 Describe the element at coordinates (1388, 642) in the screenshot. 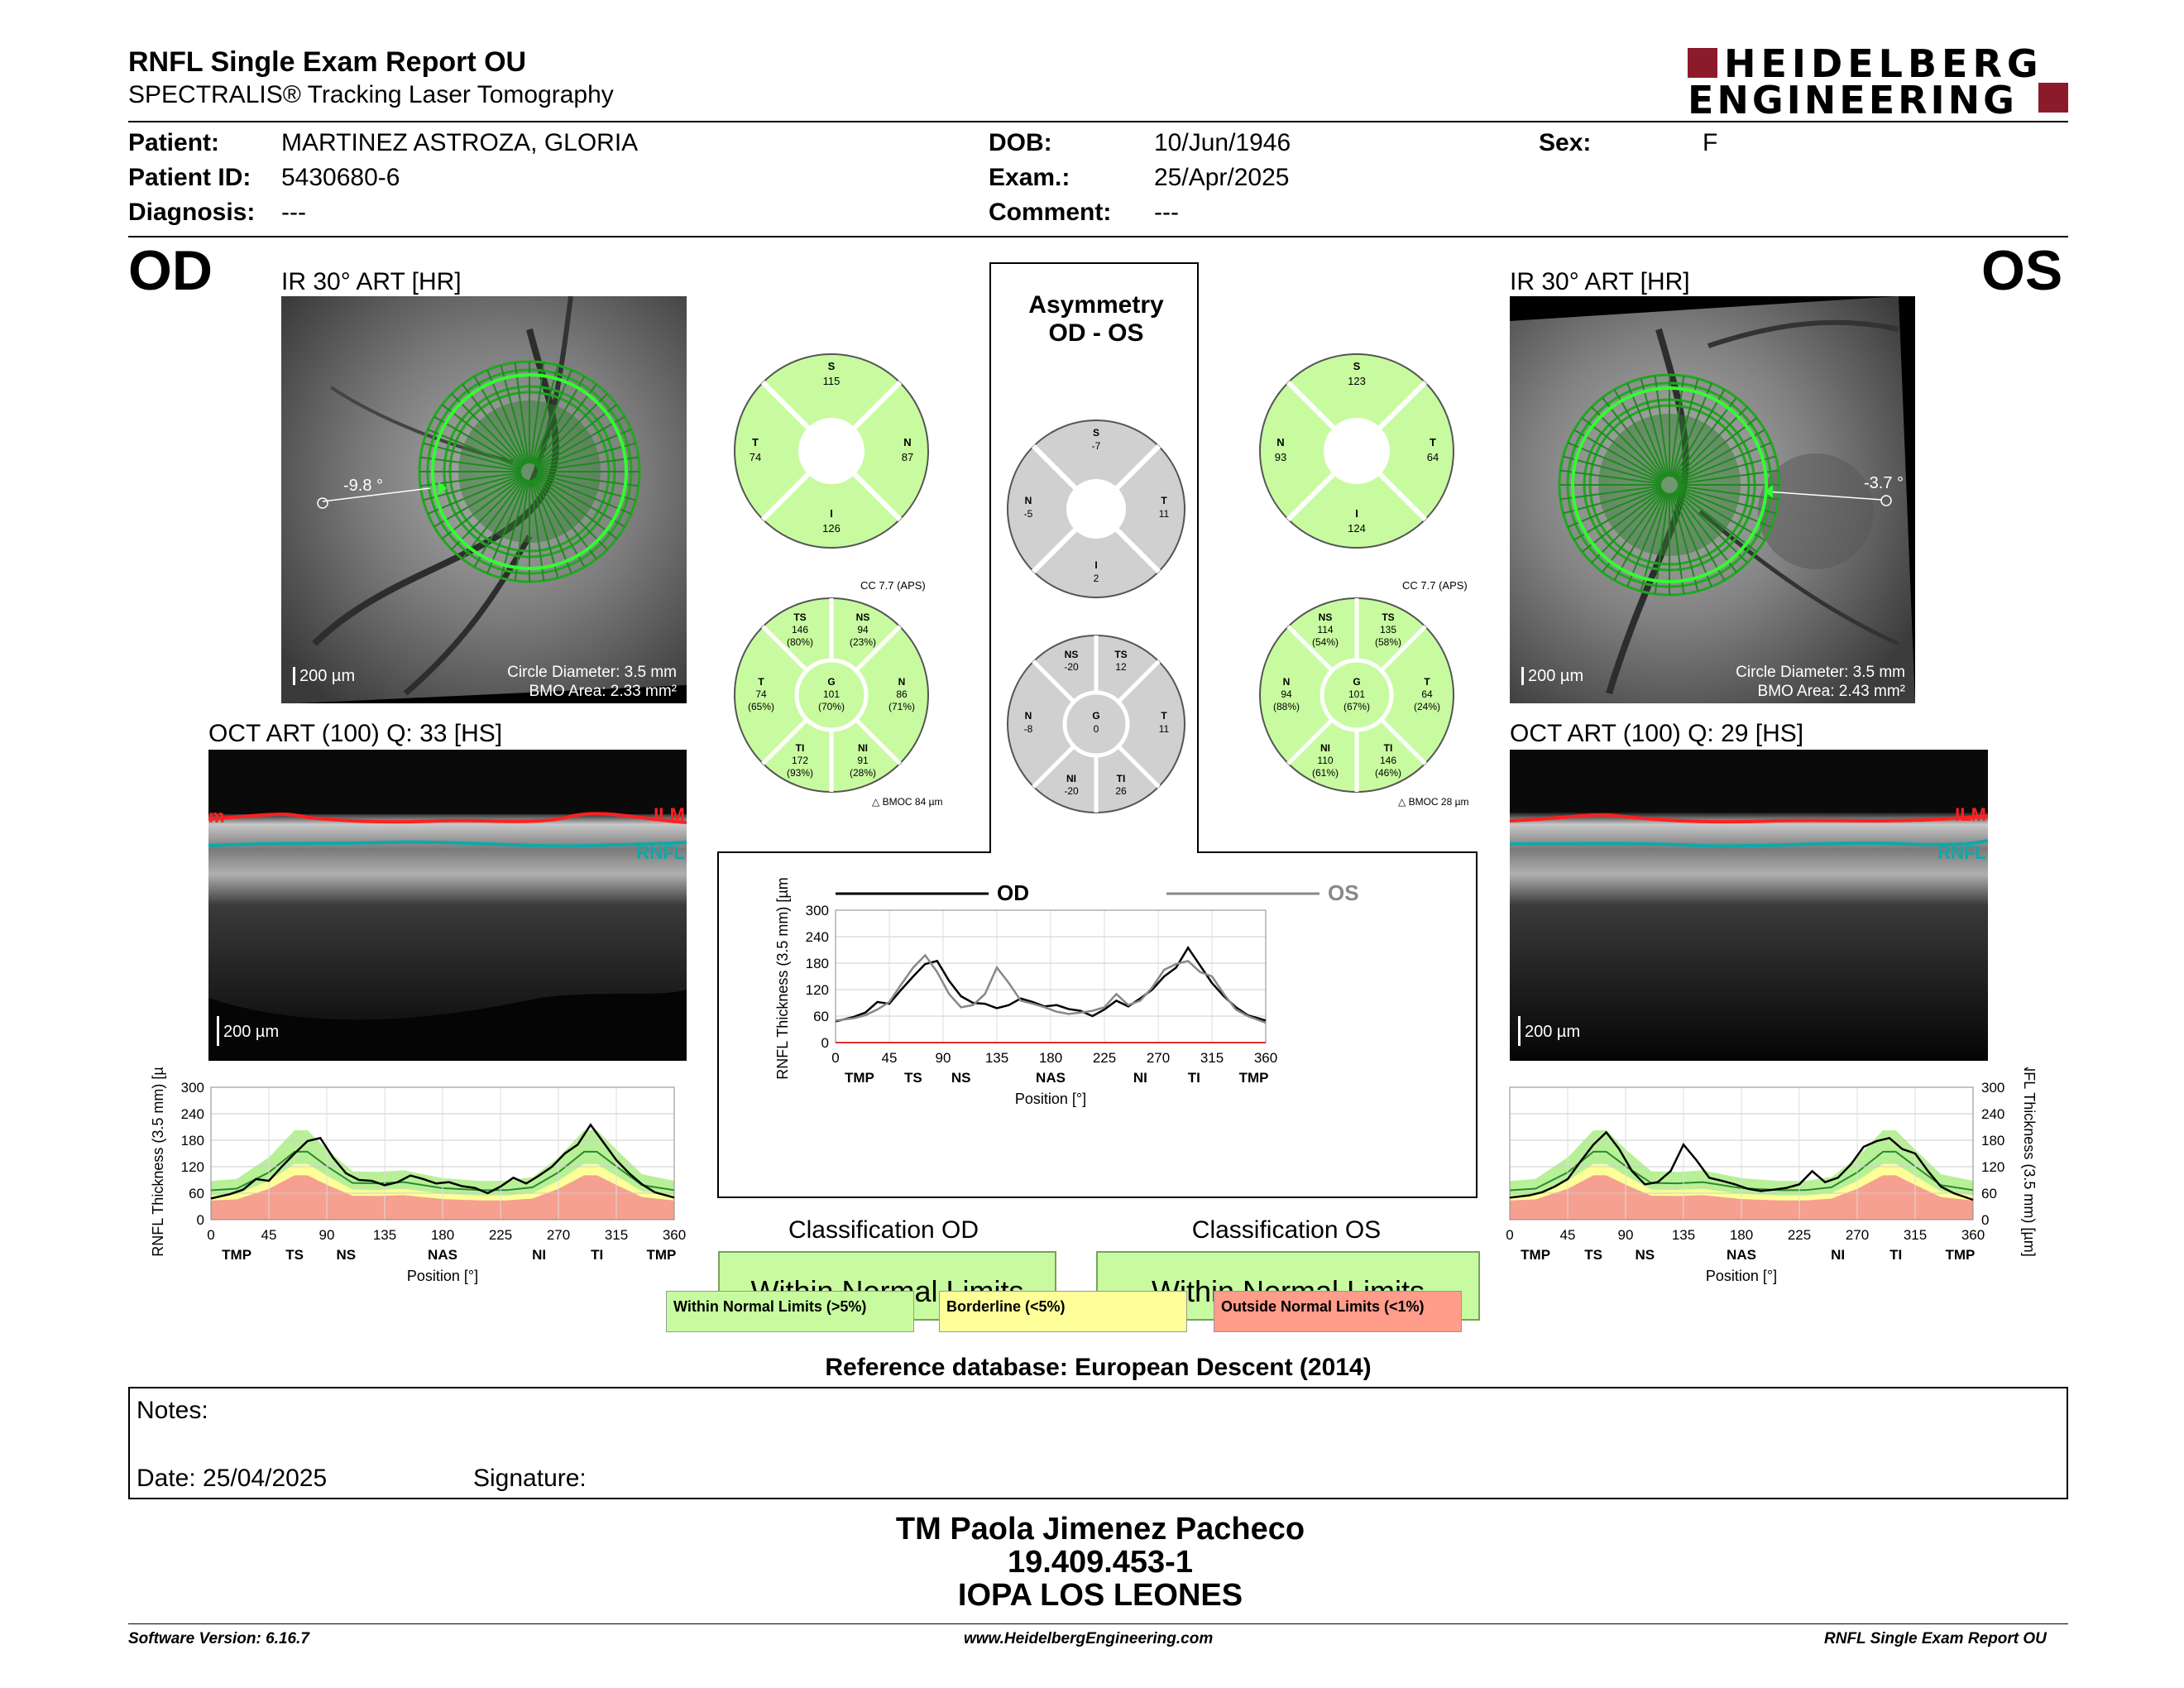

I see `os-sec-ts-pct: (58%)` at that location.